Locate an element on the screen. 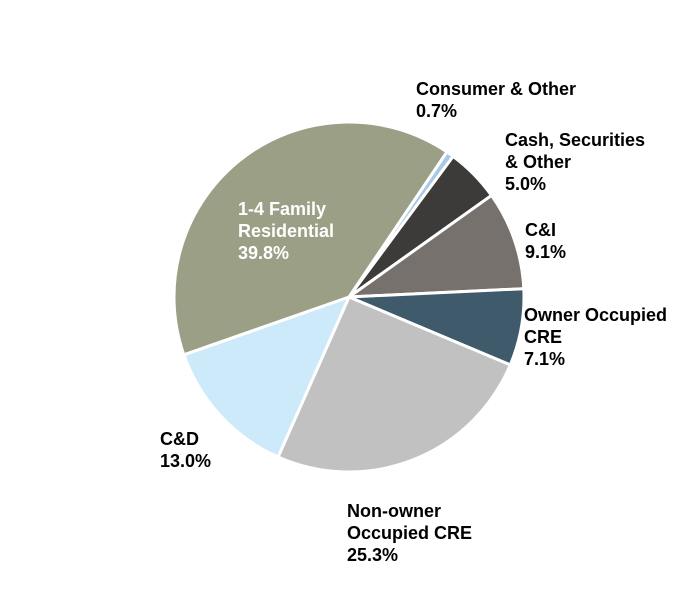 The width and height of the screenshot is (700, 600). label-owner: Owner Occupied CRE 7.1% is located at coordinates (595, 337).